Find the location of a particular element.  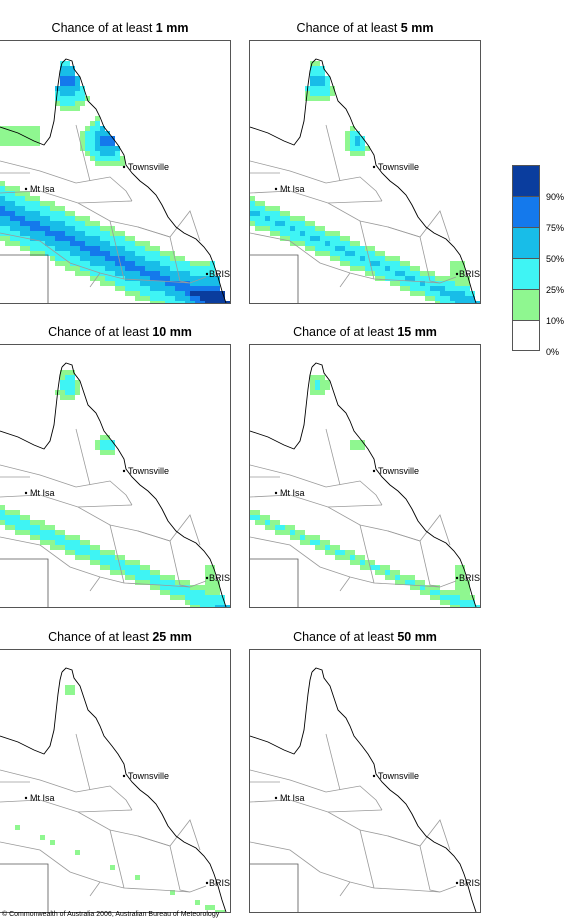

legend-label: 10% is located at coordinates (555, 321).